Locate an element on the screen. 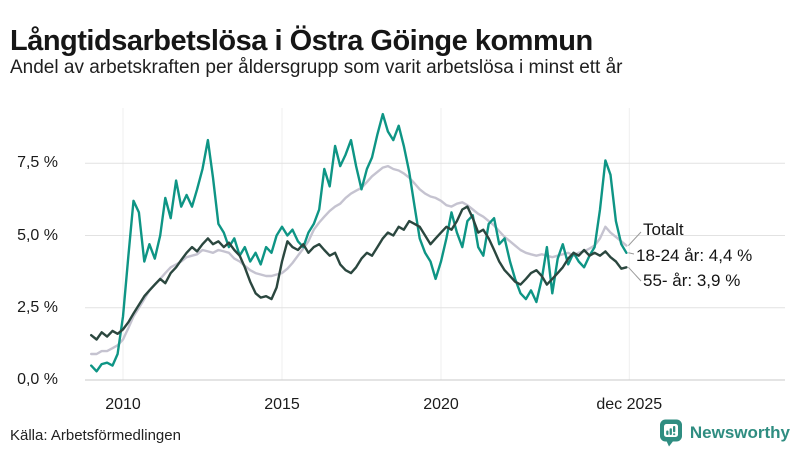 The width and height of the screenshot is (800, 450). y-axis-tick-label: 0,0 % is located at coordinates (37, 379).